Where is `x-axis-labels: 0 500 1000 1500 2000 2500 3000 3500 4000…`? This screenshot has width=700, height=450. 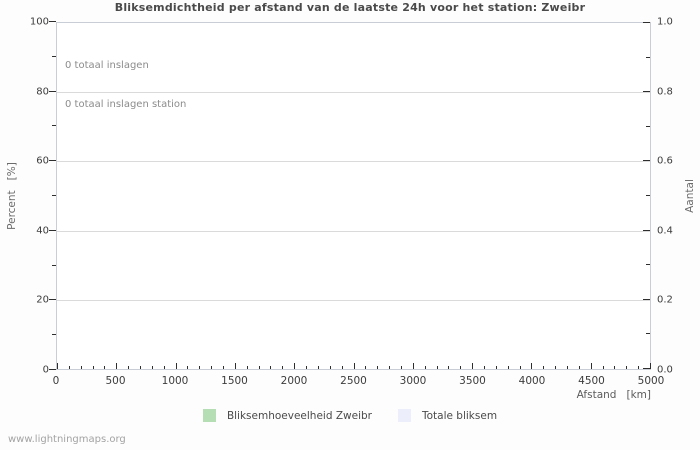 x-axis-labels: 0 500 1000 1500 2000 2500 3000 3500 4000… is located at coordinates (358, 382).